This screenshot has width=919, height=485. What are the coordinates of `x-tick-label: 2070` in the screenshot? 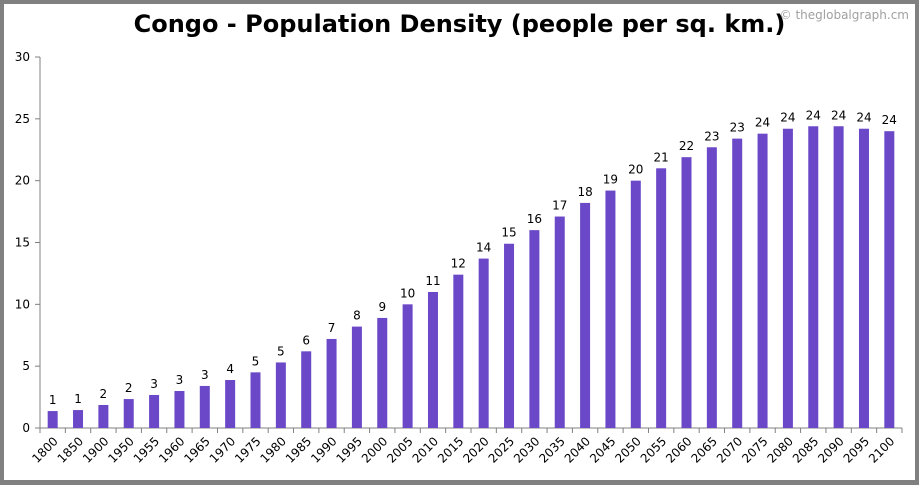 It's located at (729, 449).